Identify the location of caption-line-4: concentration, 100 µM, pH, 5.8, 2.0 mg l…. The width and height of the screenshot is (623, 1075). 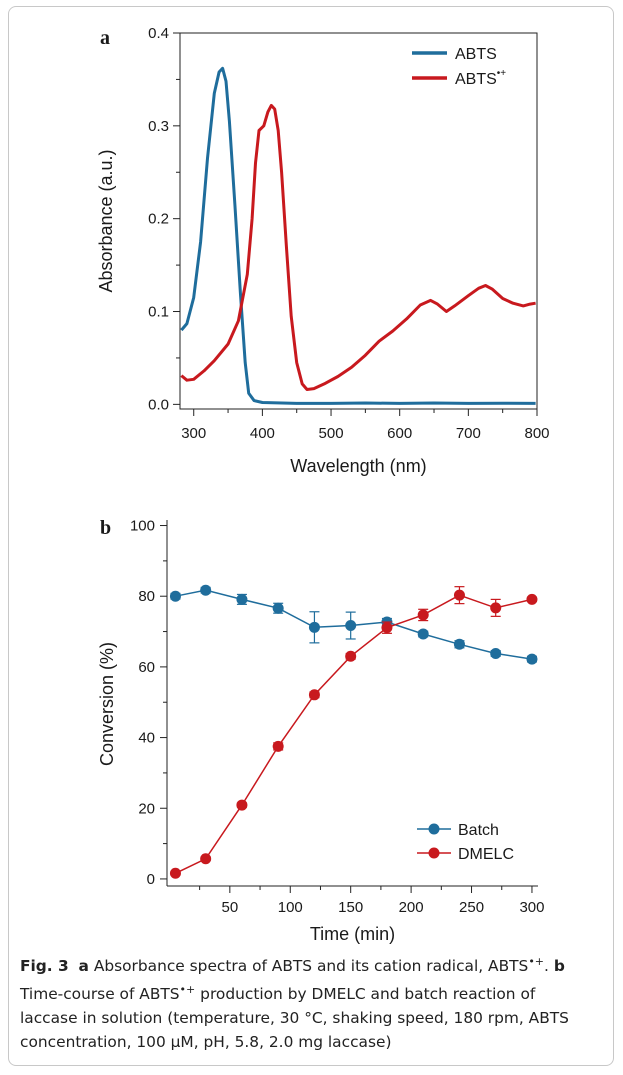
(206, 1042).